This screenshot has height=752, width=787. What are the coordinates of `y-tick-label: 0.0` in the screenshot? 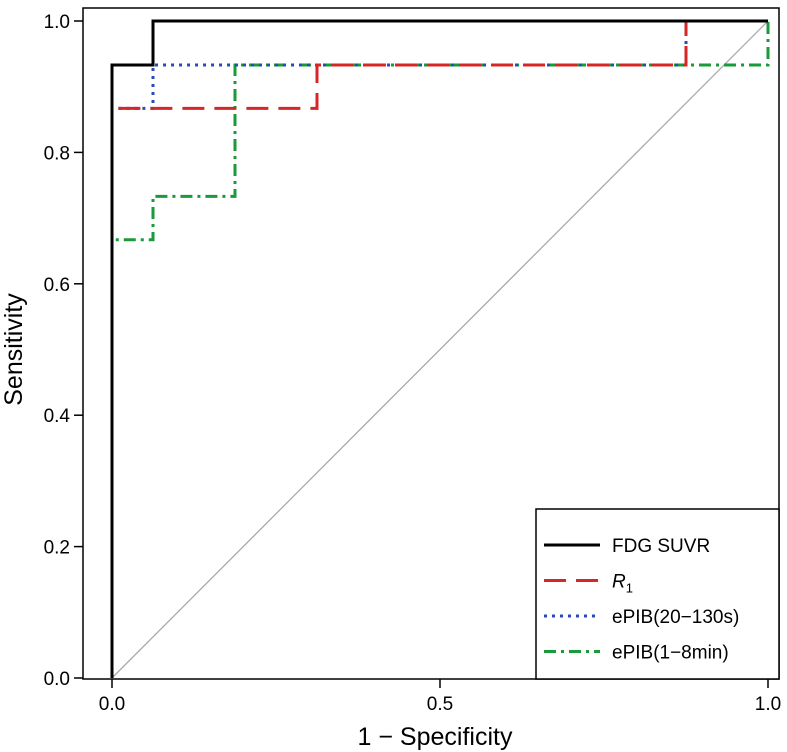 It's located at (57, 679).